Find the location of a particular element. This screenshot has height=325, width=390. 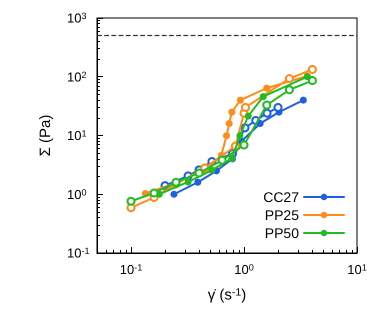

y-axis-title: Σ (Pa) is located at coordinates (45, 135).